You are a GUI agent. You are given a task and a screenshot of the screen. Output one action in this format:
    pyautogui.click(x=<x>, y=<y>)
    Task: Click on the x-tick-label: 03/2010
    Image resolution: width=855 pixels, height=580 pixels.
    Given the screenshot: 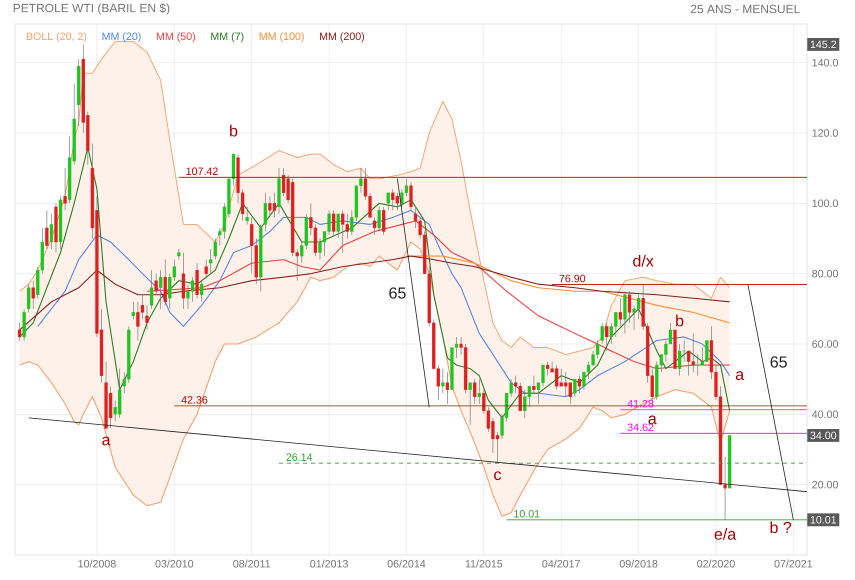 What is the action you would take?
    pyautogui.click(x=174, y=564)
    